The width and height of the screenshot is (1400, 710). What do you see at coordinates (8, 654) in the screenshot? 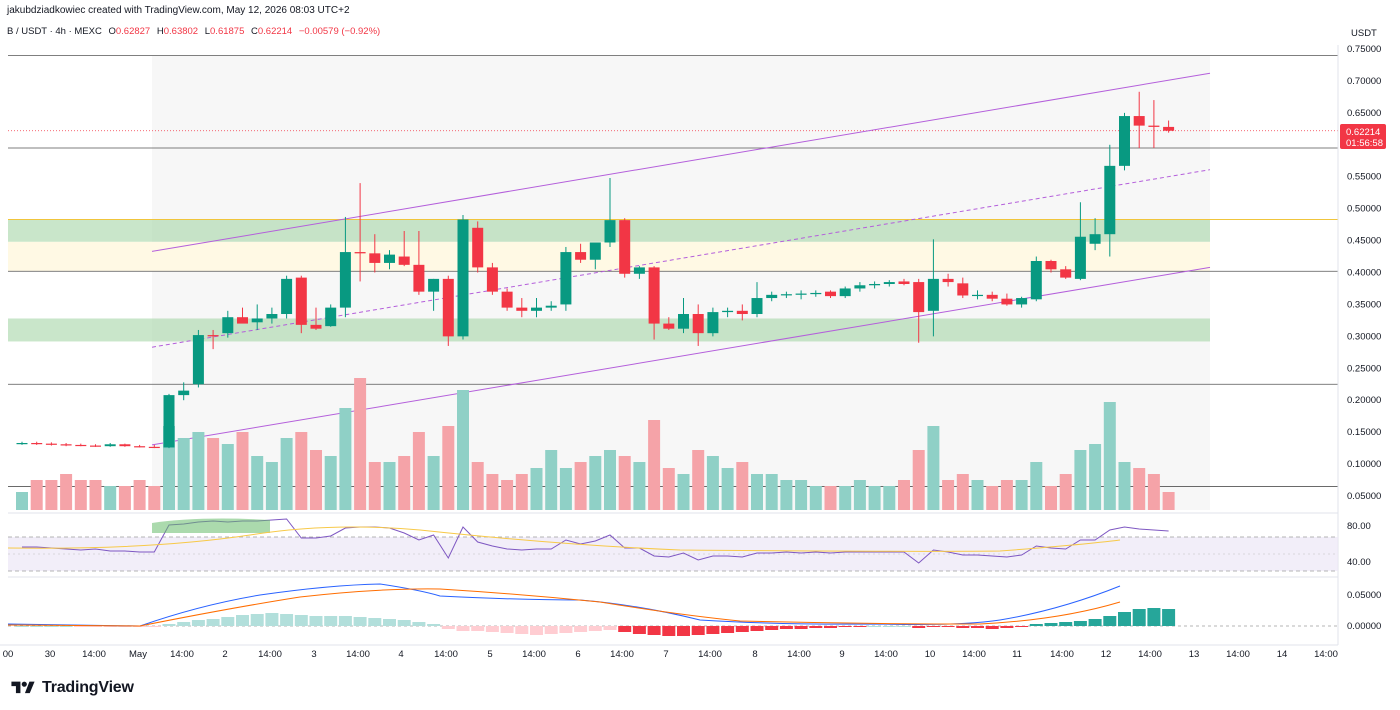
I see `x-tick-label: 00` at bounding box center [8, 654].